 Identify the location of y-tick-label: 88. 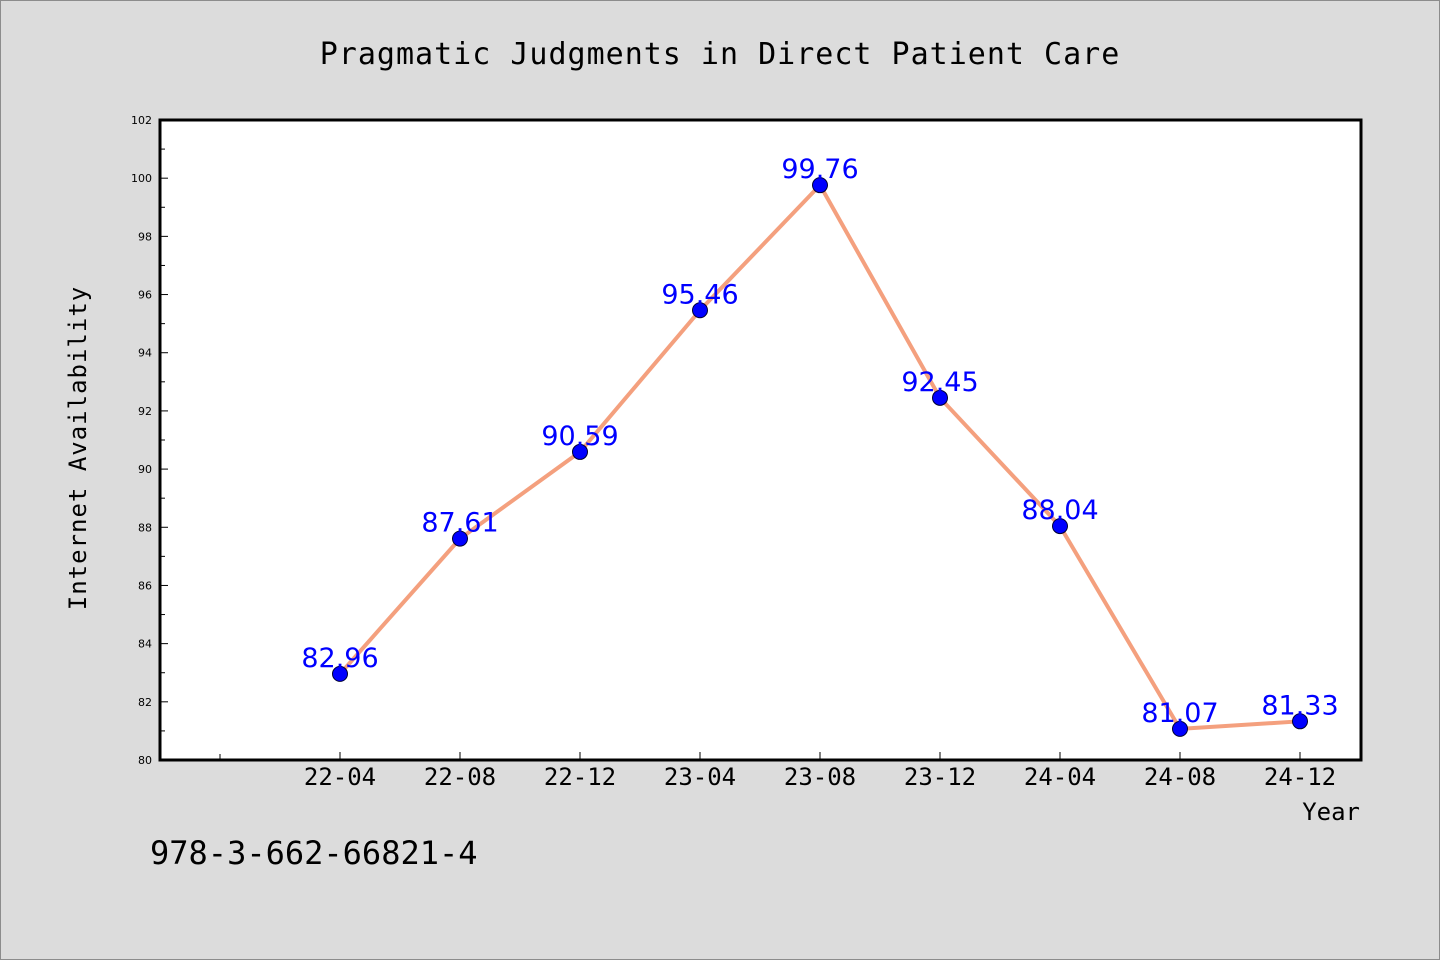
(145, 527).